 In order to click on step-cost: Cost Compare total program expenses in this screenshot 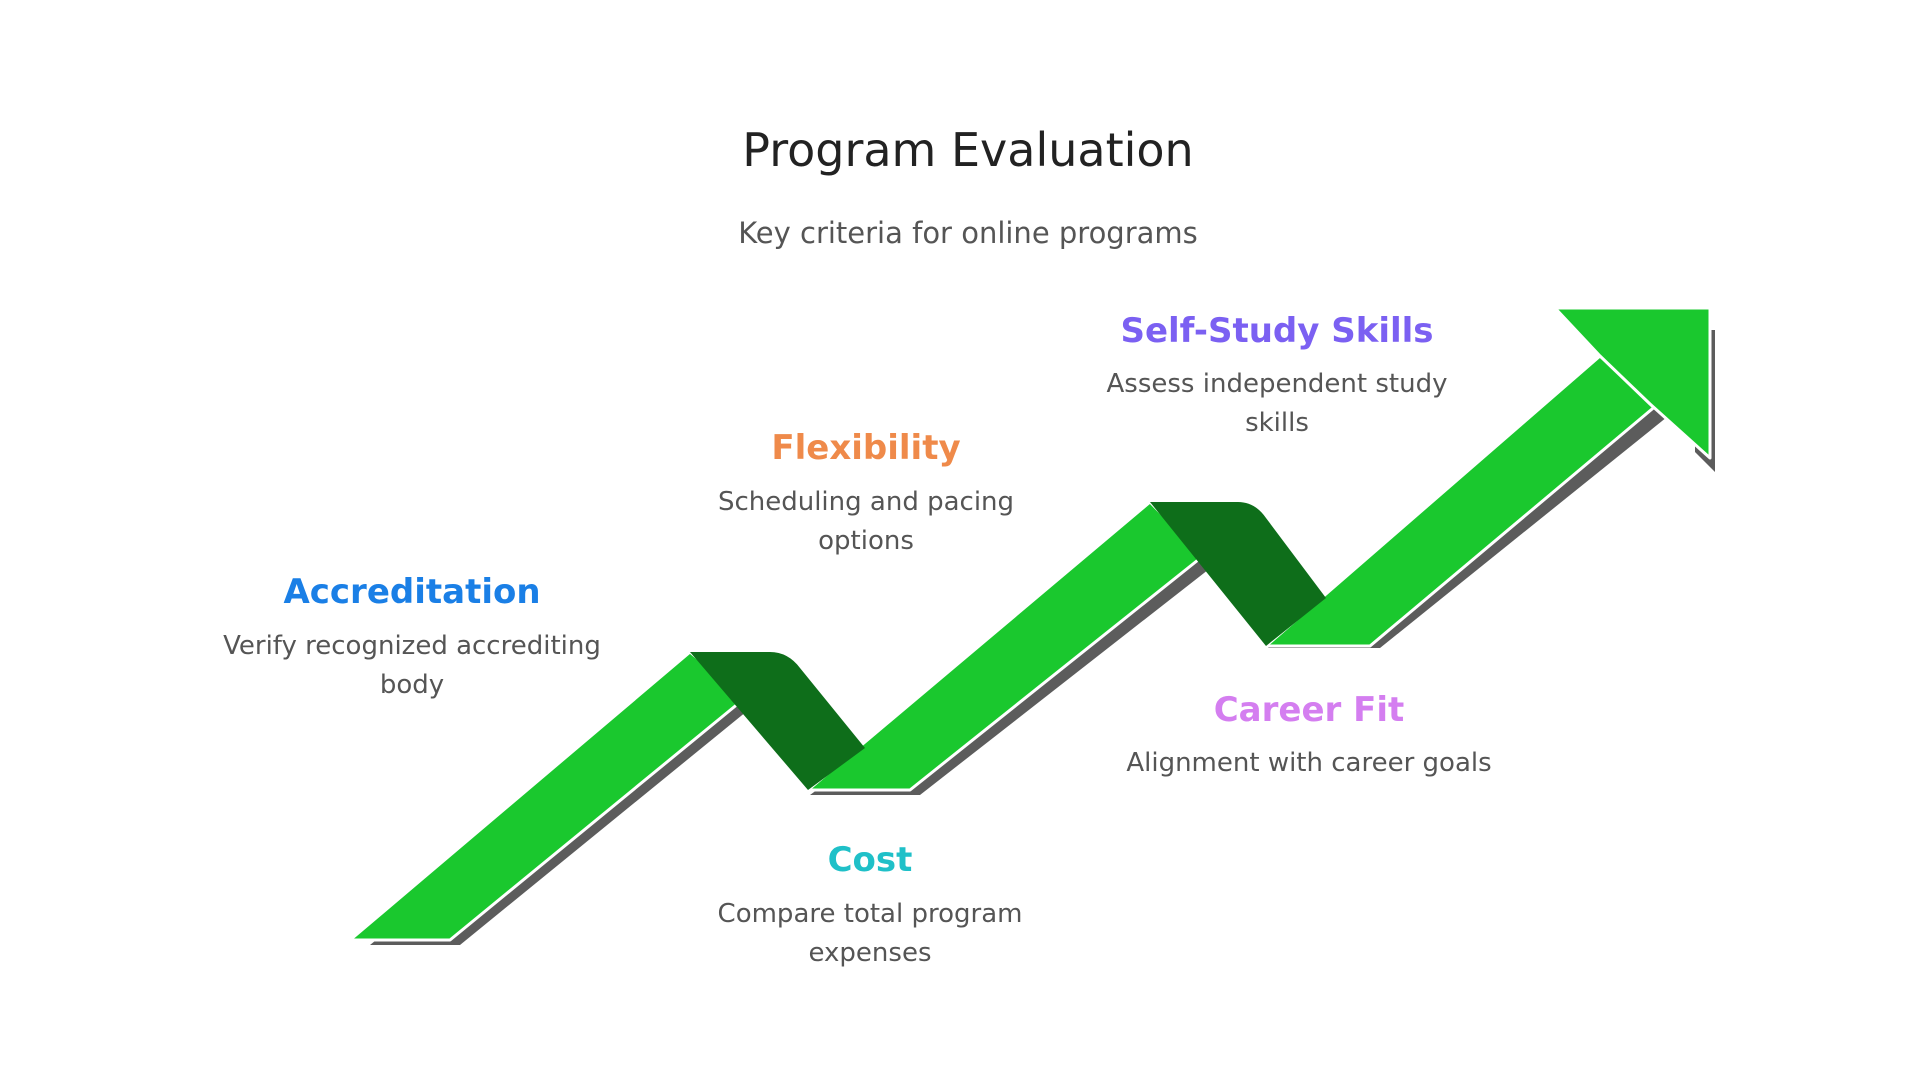, I will do `click(870, 904)`.